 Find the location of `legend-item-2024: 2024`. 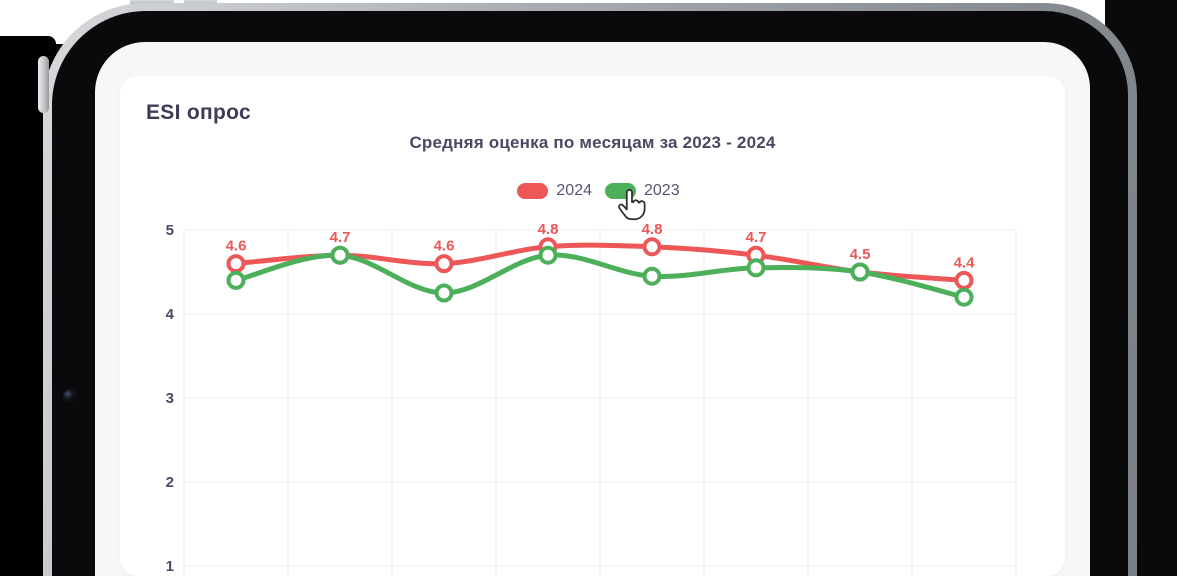

legend-item-2024: 2024 is located at coordinates (554, 191).